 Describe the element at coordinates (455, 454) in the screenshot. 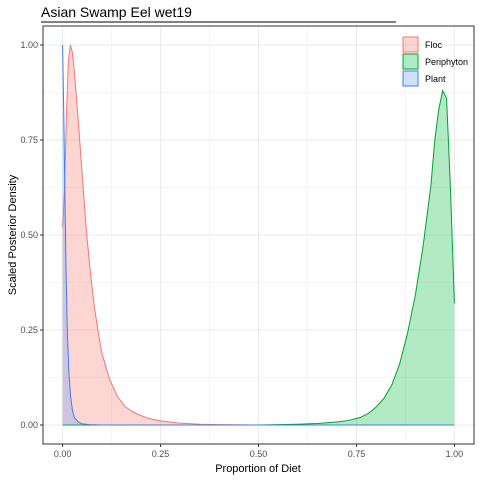

I see `x-tick-label: 1.00` at that location.